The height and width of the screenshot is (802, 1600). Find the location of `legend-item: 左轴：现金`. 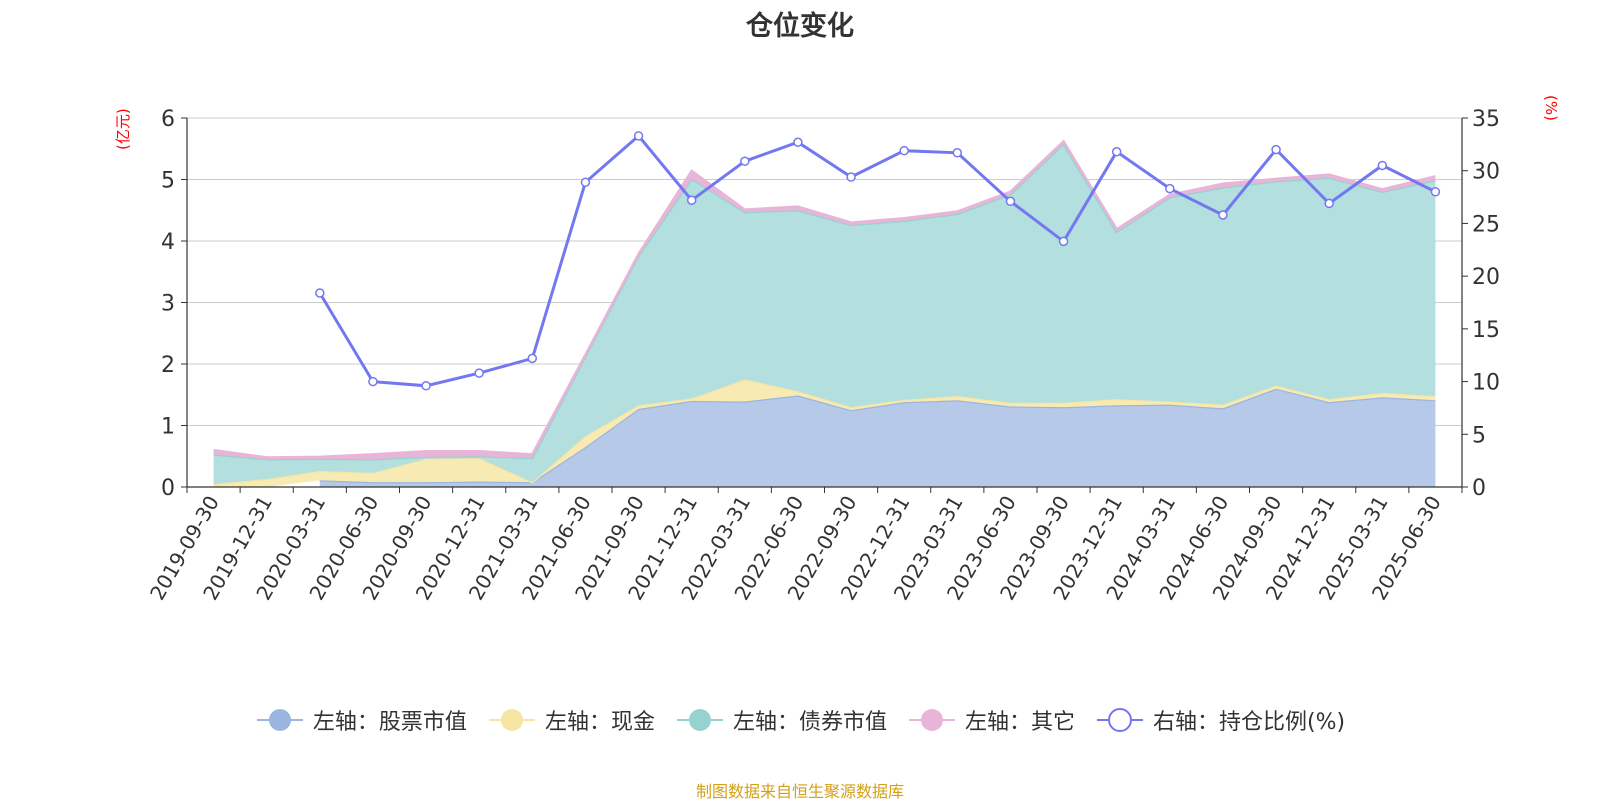

legend-item: 左轴：现金 is located at coordinates (571, 720).